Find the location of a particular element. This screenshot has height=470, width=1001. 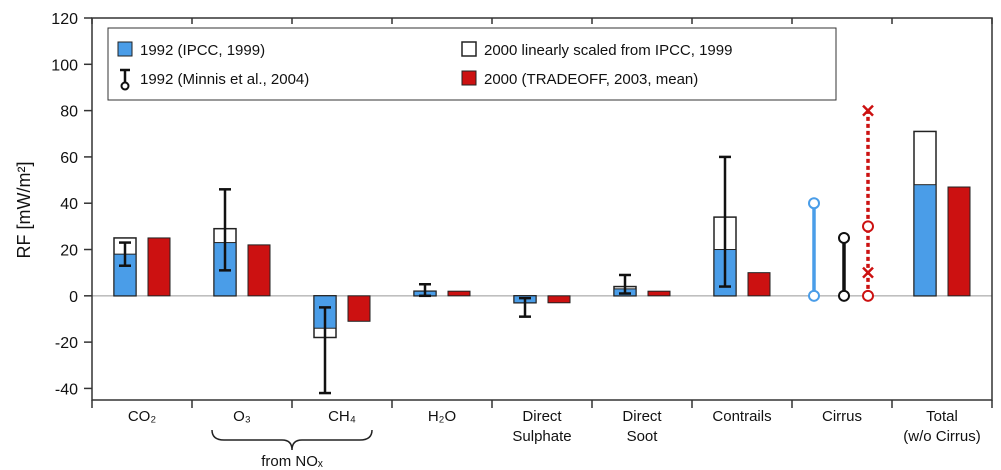

bar-ipcc-1992 is located at coordinates (925, 240).